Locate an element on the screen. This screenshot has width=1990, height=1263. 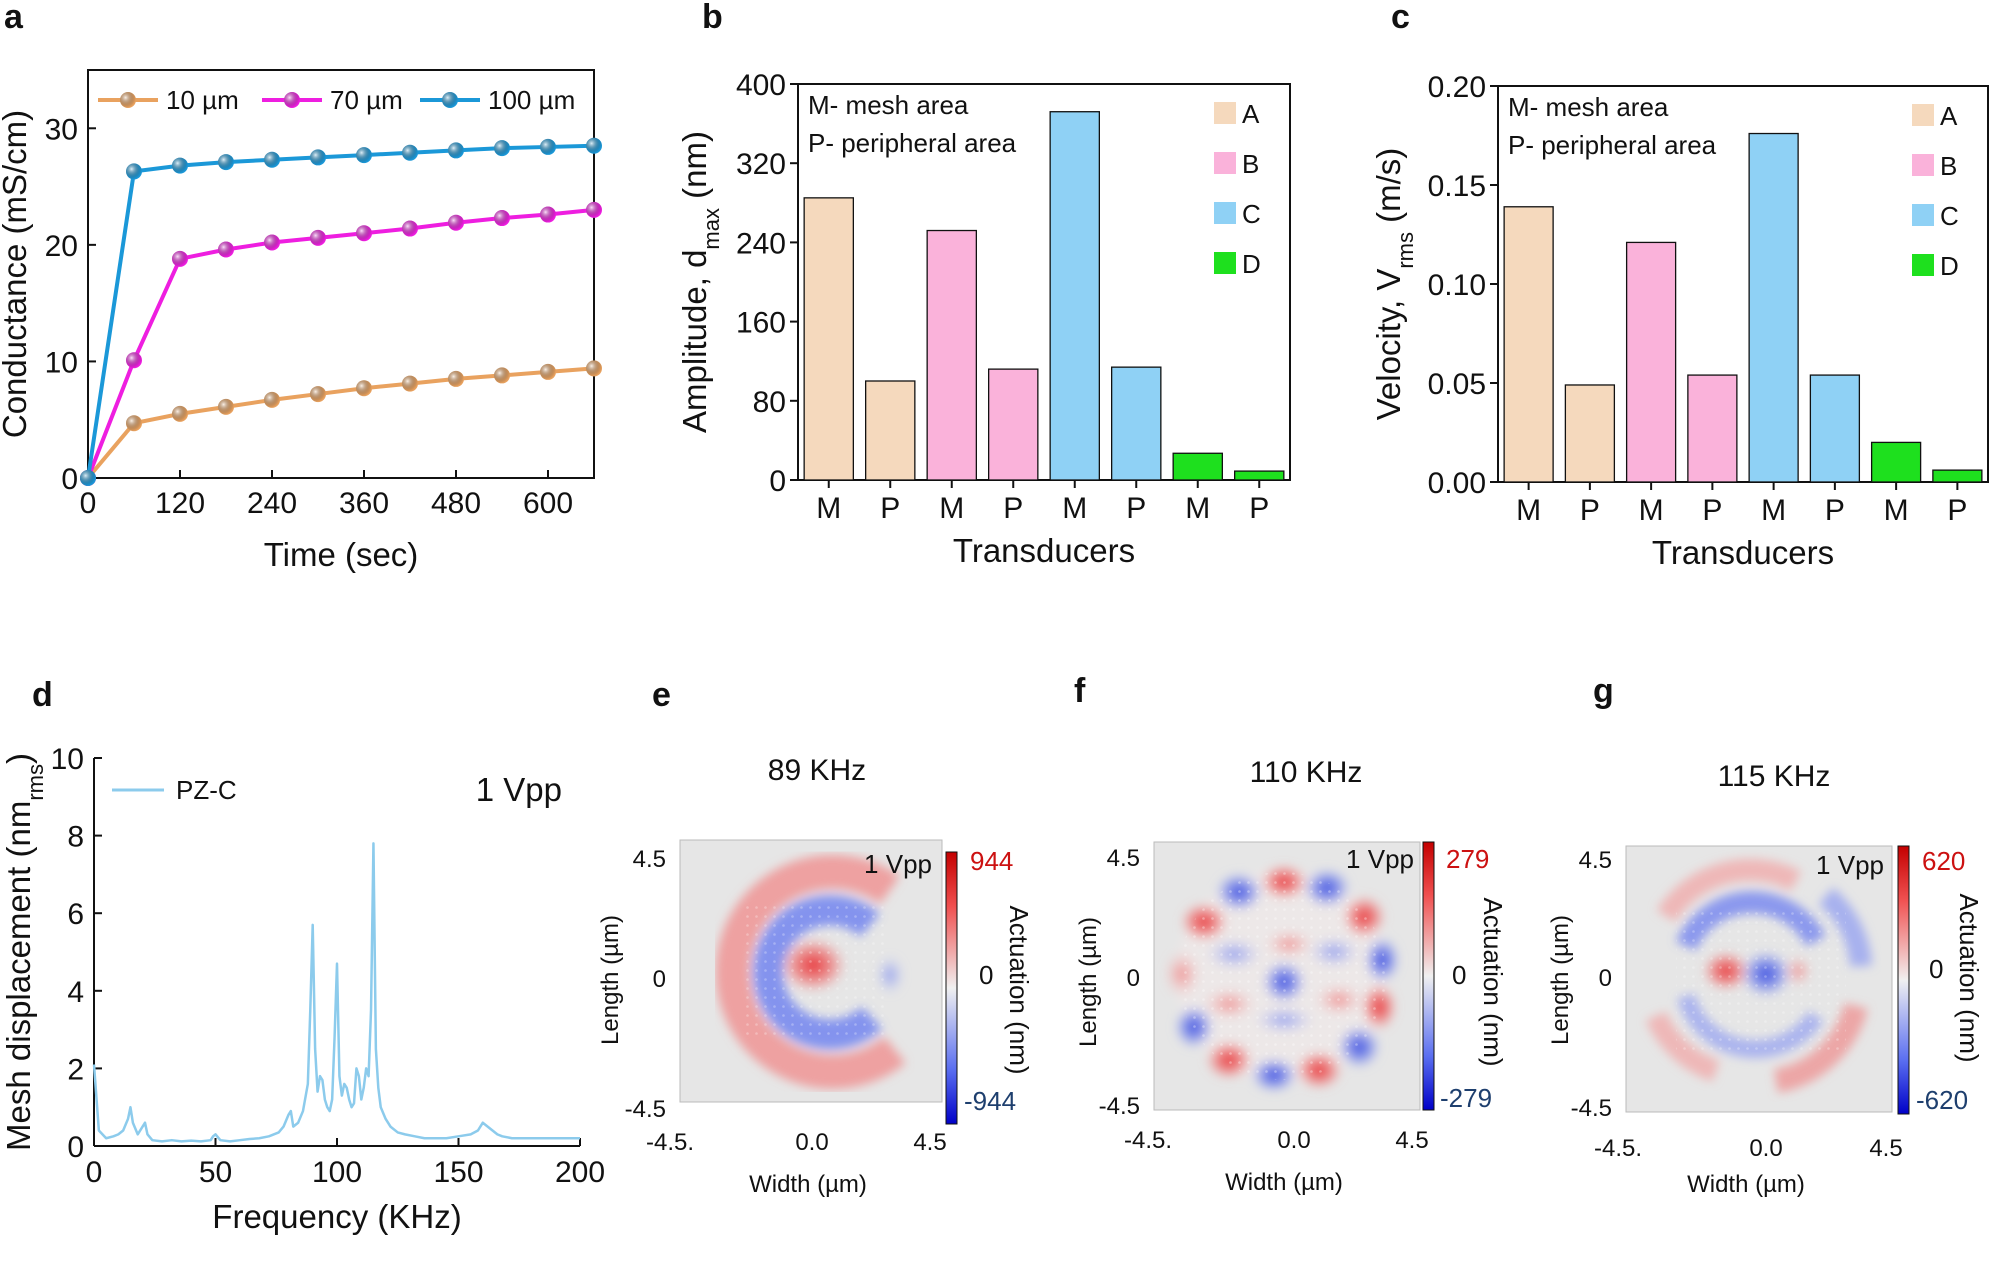
panel-label-a: a is located at coordinates (14, 18).